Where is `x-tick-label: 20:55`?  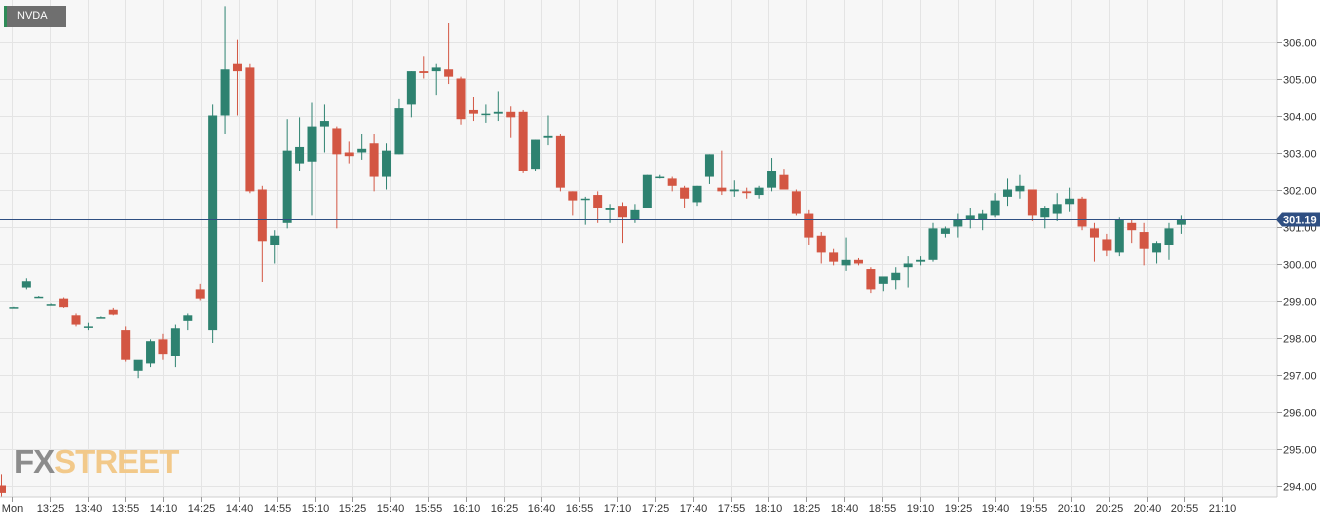
x-tick-label: 20:55 is located at coordinates (1185, 509).